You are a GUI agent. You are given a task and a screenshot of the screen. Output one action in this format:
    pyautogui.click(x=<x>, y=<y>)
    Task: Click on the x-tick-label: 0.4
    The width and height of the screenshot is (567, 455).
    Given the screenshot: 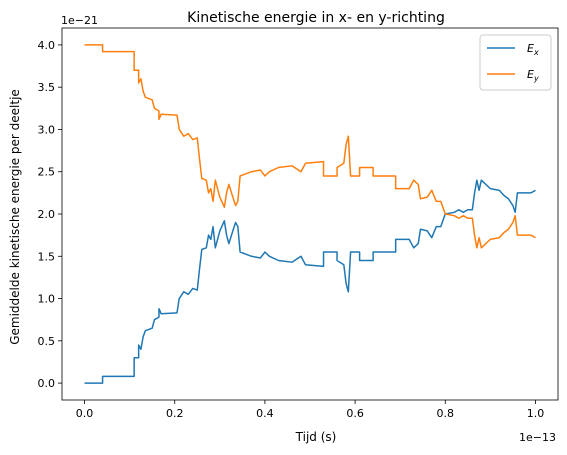 What is the action you would take?
    pyautogui.click(x=265, y=413)
    